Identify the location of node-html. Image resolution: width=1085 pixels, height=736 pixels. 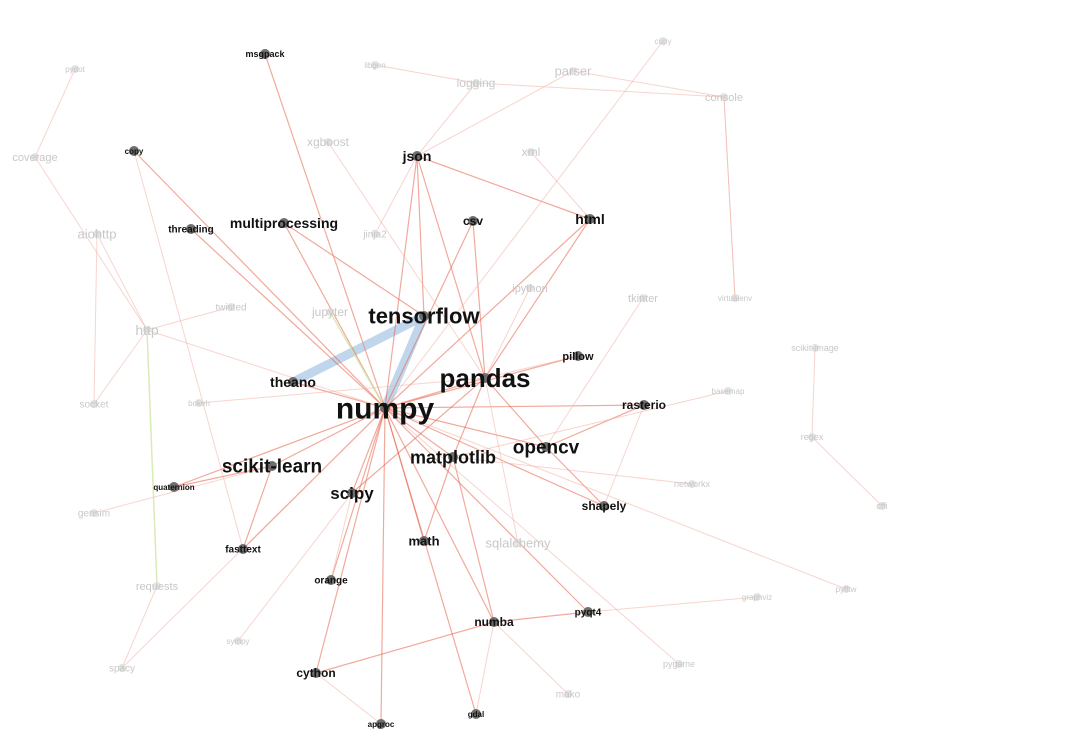
(590, 219).